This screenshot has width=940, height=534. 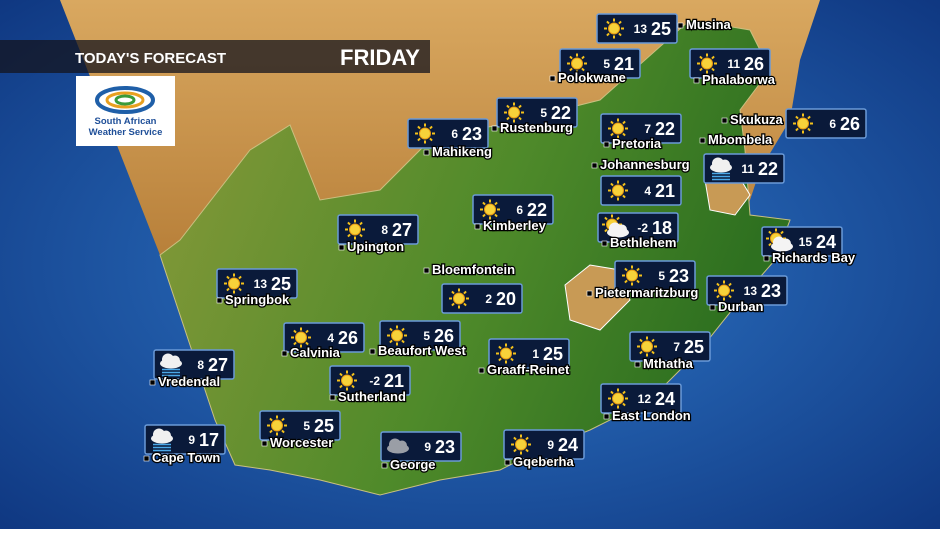 What do you see at coordinates (597, 297) in the screenshot?
I see `lesotho` at bounding box center [597, 297].